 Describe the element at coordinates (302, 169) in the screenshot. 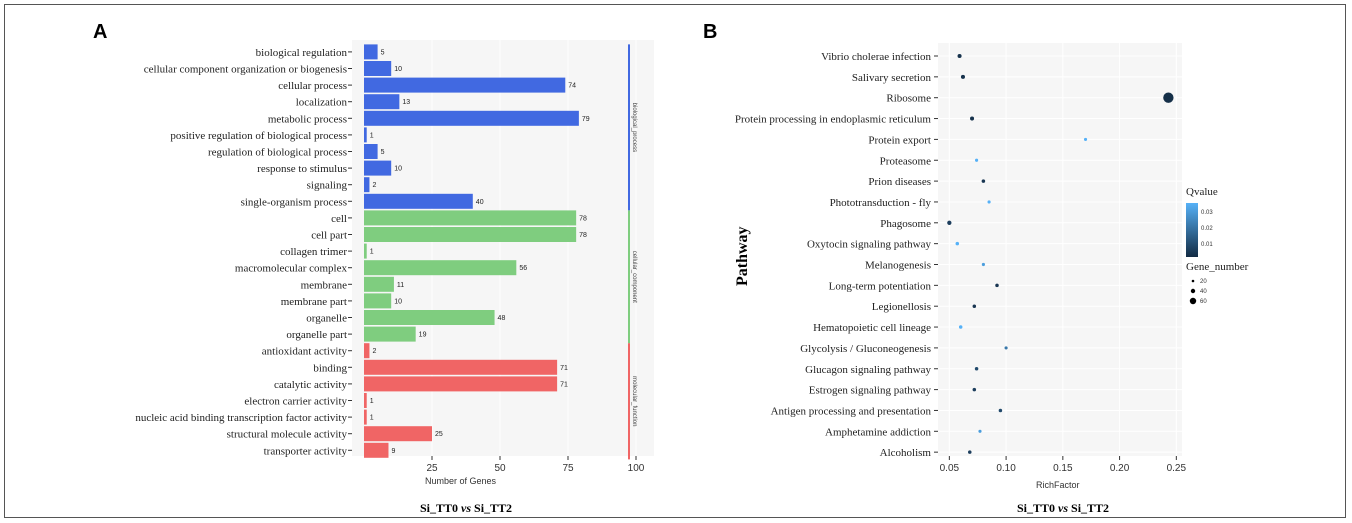

I see `category-label: response to stimulus` at that location.